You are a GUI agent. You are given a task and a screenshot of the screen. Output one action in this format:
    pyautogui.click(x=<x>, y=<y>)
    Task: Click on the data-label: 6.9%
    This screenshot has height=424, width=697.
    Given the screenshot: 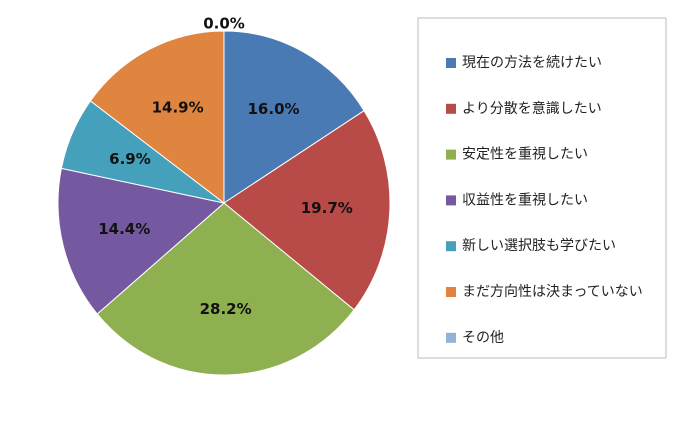 What is the action you would take?
    pyautogui.click(x=130, y=159)
    